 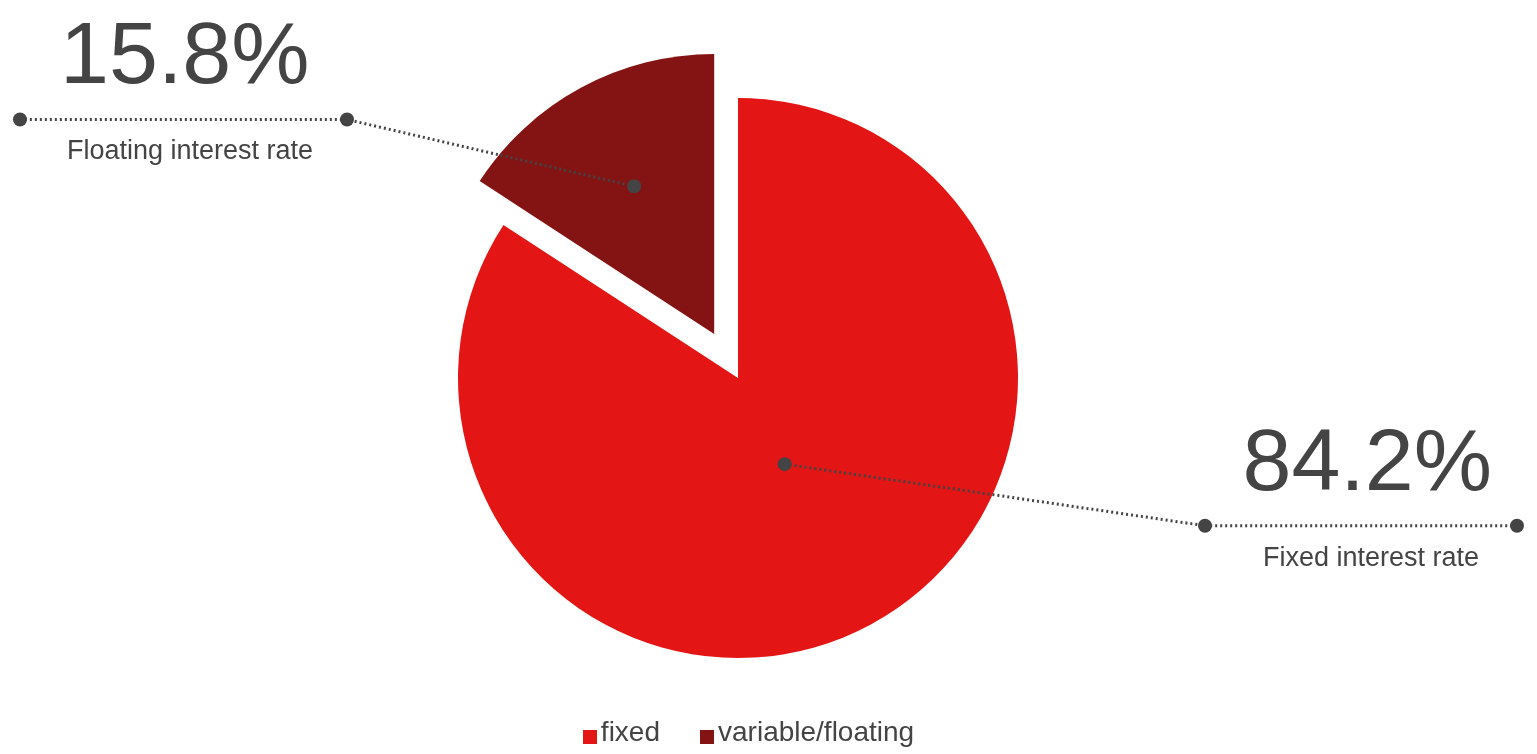 I want to click on text: Floating interest rate, so click(x=190, y=150).